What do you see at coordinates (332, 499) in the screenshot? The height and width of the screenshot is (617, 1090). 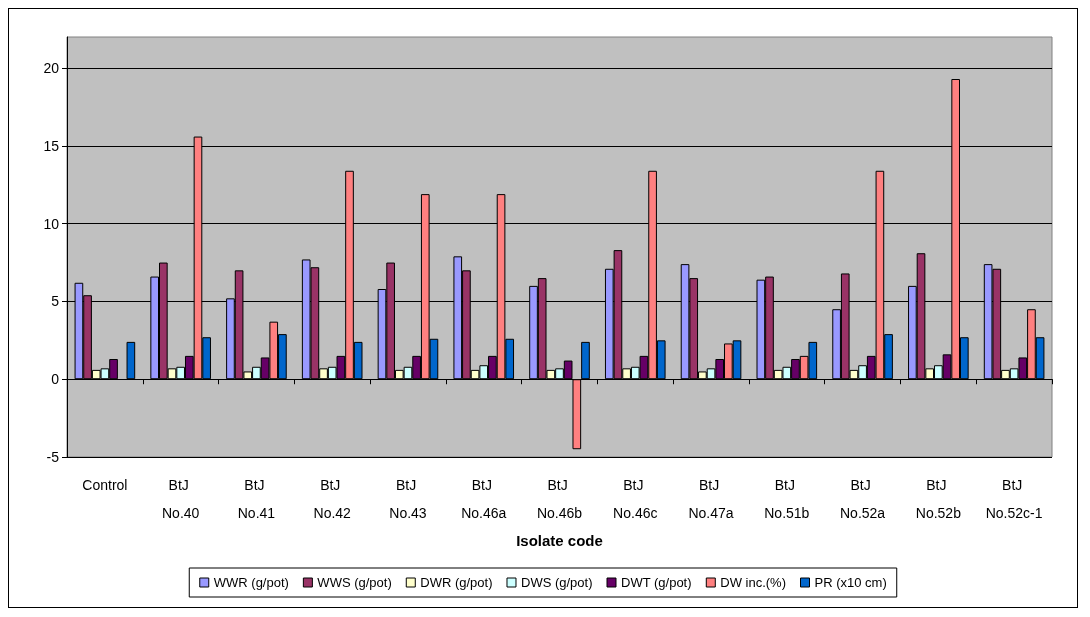 I see `x-tick-label: BtJ No.42` at bounding box center [332, 499].